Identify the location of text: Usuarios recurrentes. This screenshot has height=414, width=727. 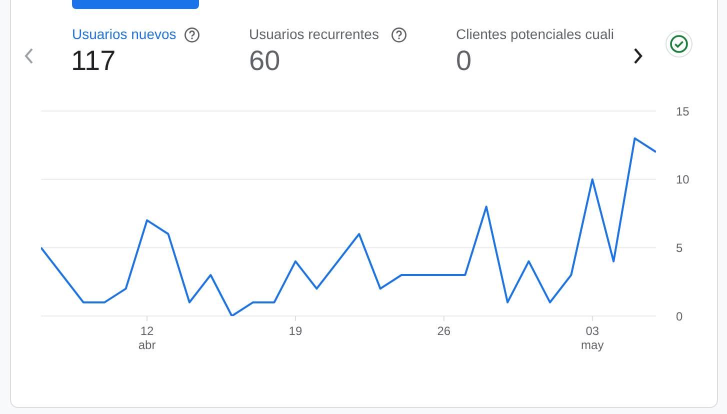
(314, 34).